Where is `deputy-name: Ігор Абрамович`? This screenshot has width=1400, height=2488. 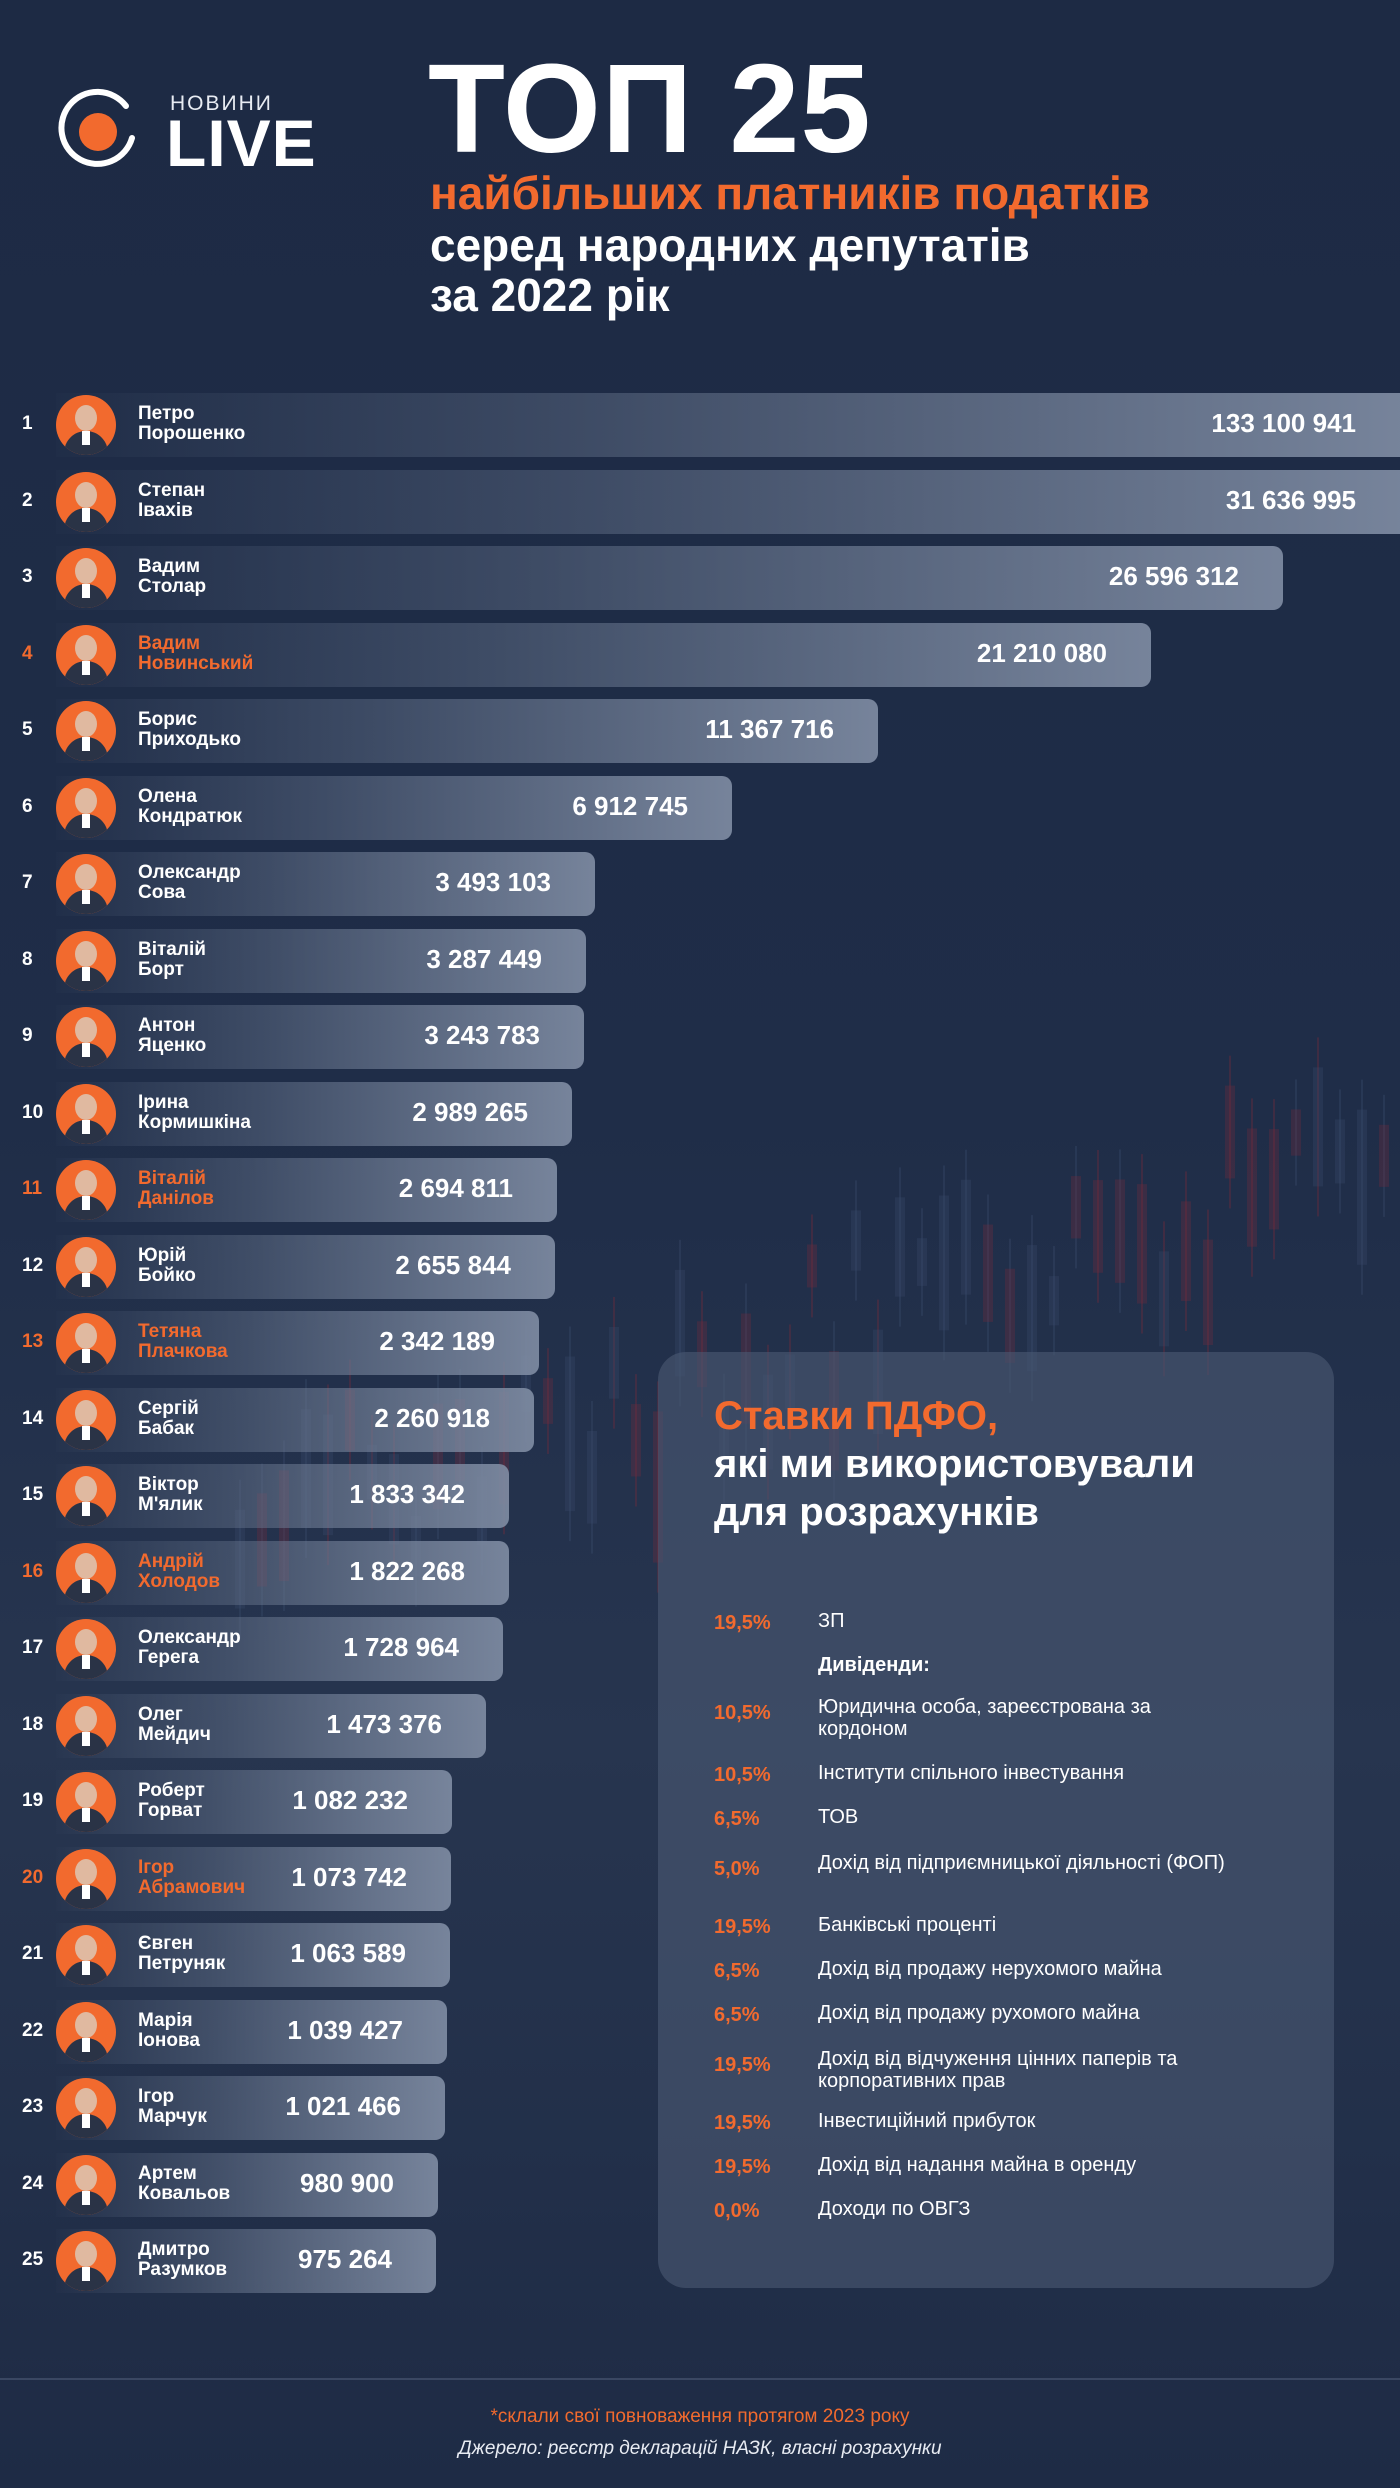 deputy-name: Ігор Абрамович is located at coordinates (191, 1878).